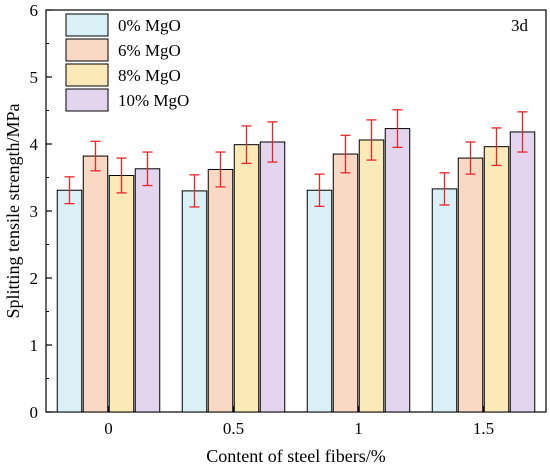 The width and height of the screenshot is (550, 467). What do you see at coordinates (149, 50) in the screenshot?
I see `legend-label-1: 6% MgO` at bounding box center [149, 50].